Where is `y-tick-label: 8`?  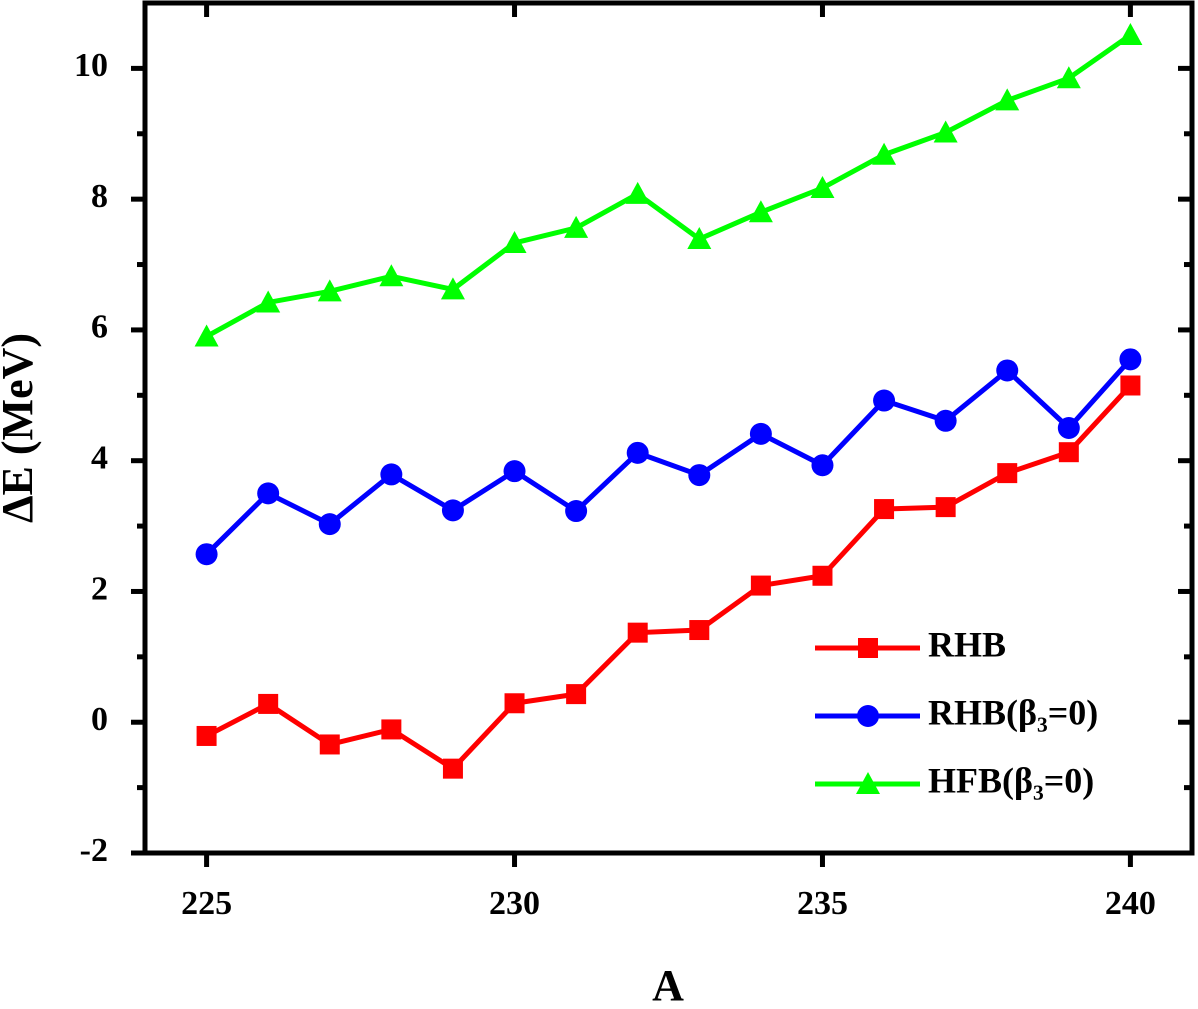
y-tick-label: 8 is located at coordinates (99, 196).